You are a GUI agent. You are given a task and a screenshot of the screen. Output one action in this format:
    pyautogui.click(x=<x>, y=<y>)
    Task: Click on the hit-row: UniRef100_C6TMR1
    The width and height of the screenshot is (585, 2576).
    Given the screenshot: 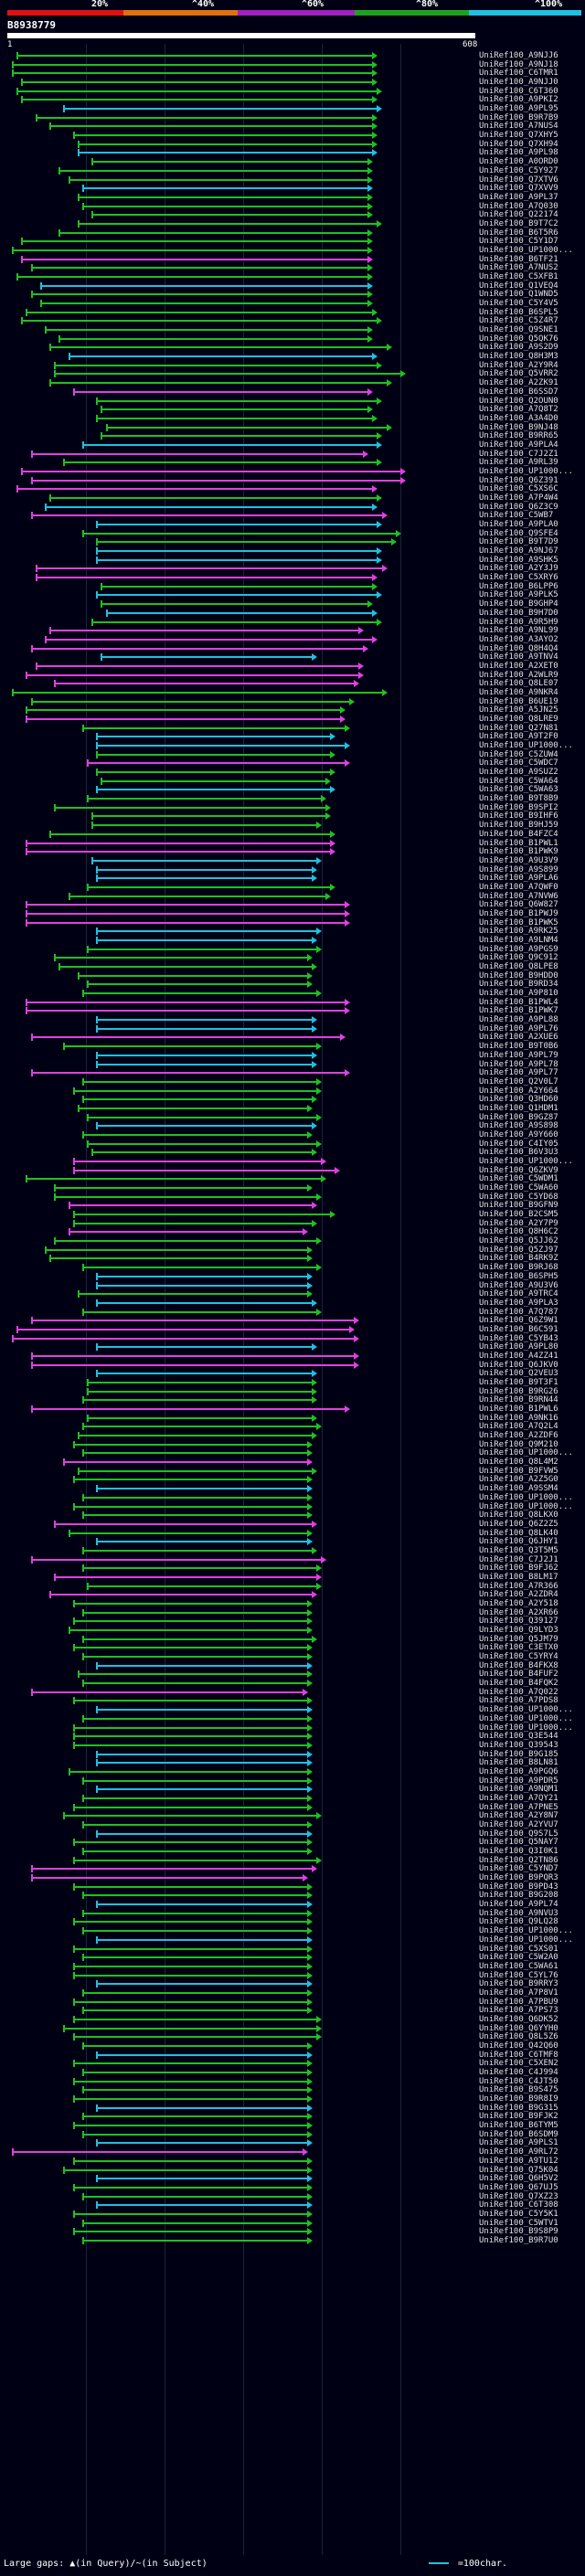 What is the action you would take?
    pyautogui.click(x=293, y=73)
    